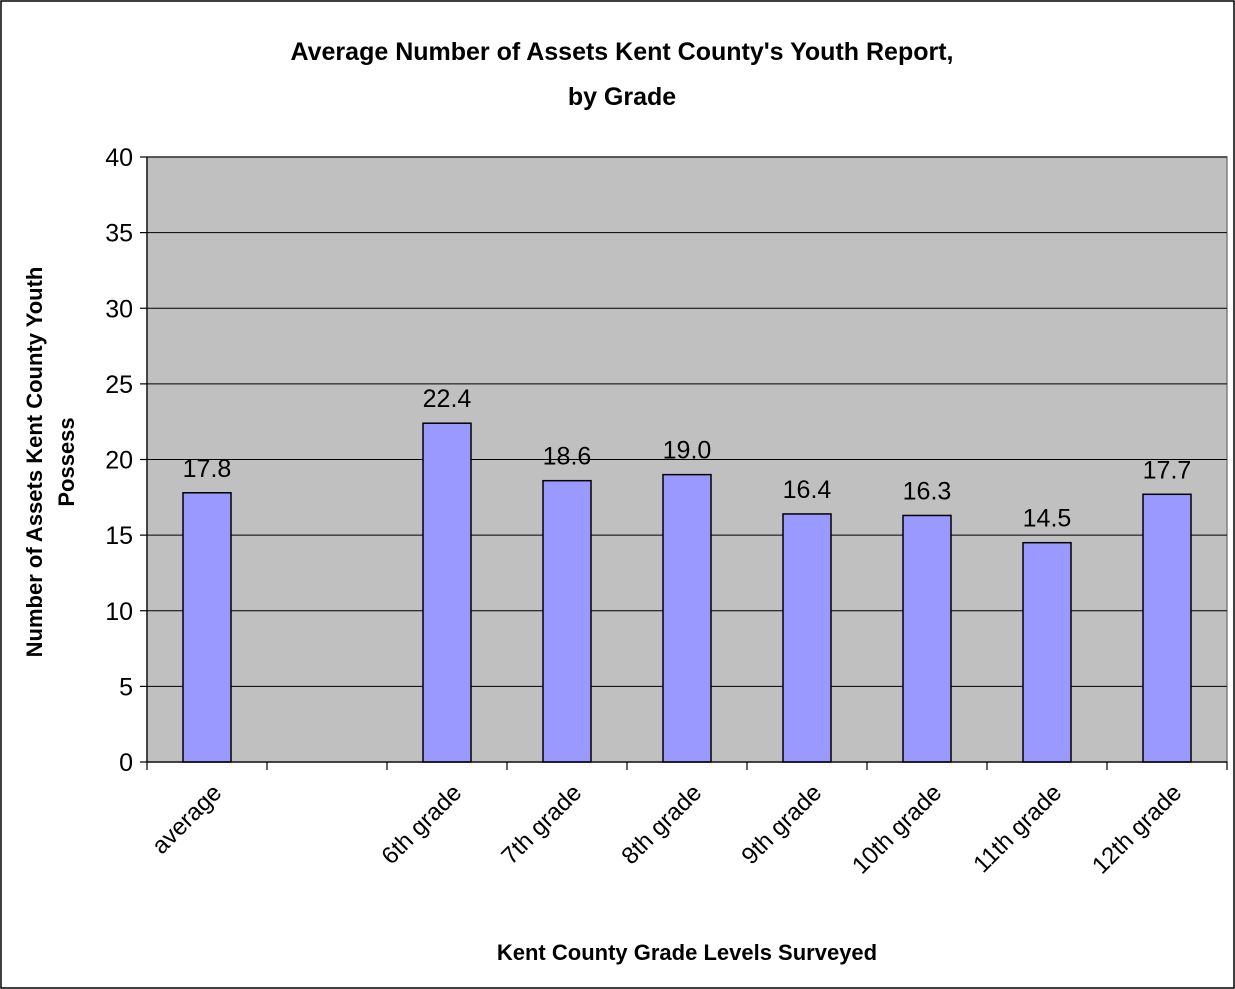 The image size is (1235, 989). I want to click on bar-6th-grade, so click(447, 592).